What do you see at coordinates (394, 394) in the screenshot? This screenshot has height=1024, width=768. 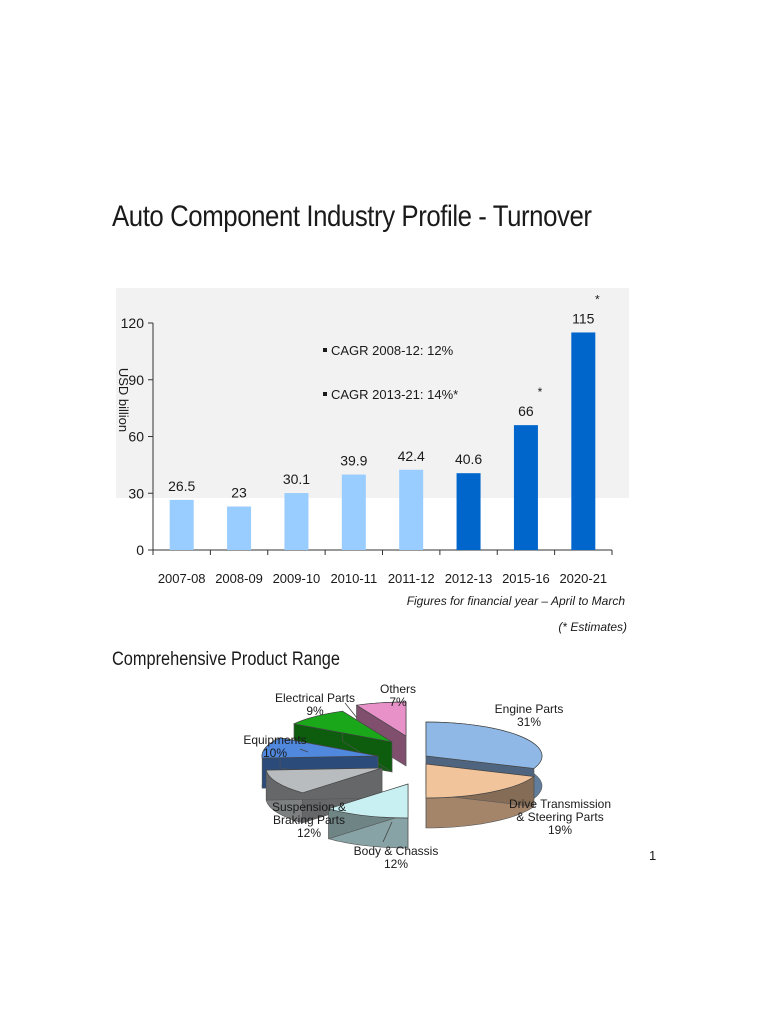 I see `cagr-annotation: CAGR 2013-21: 14%*` at bounding box center [394, 394].